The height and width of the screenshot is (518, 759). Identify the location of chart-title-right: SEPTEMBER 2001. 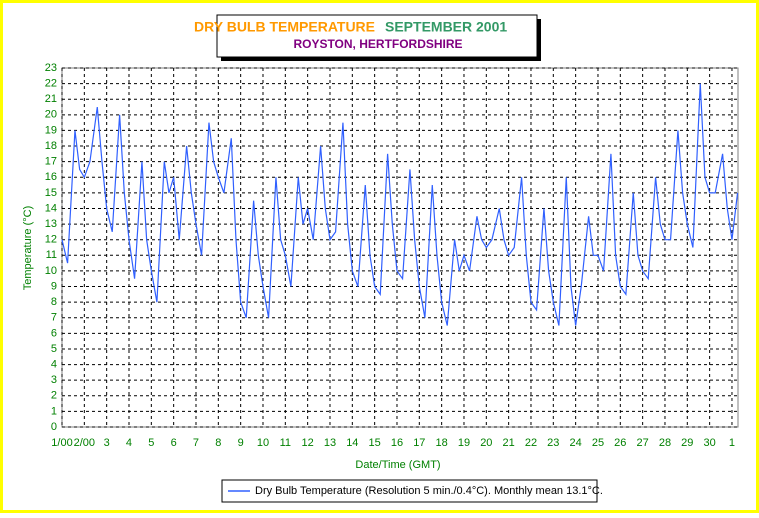
(446, 27).